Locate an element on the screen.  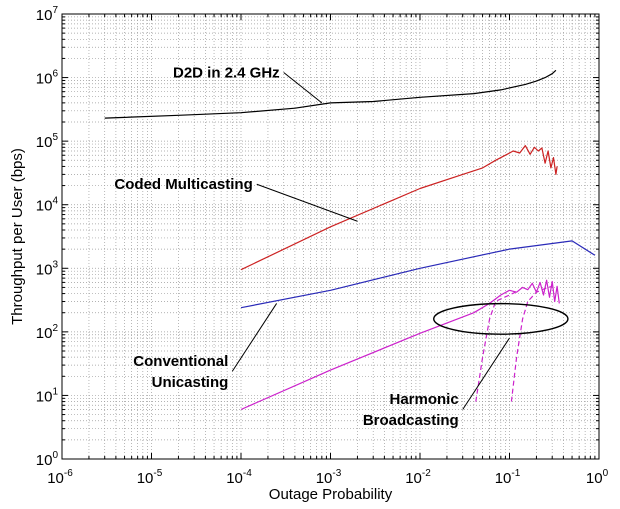
y-axis-label: Throughput per User (bps) is located at coordinates (17, 236).